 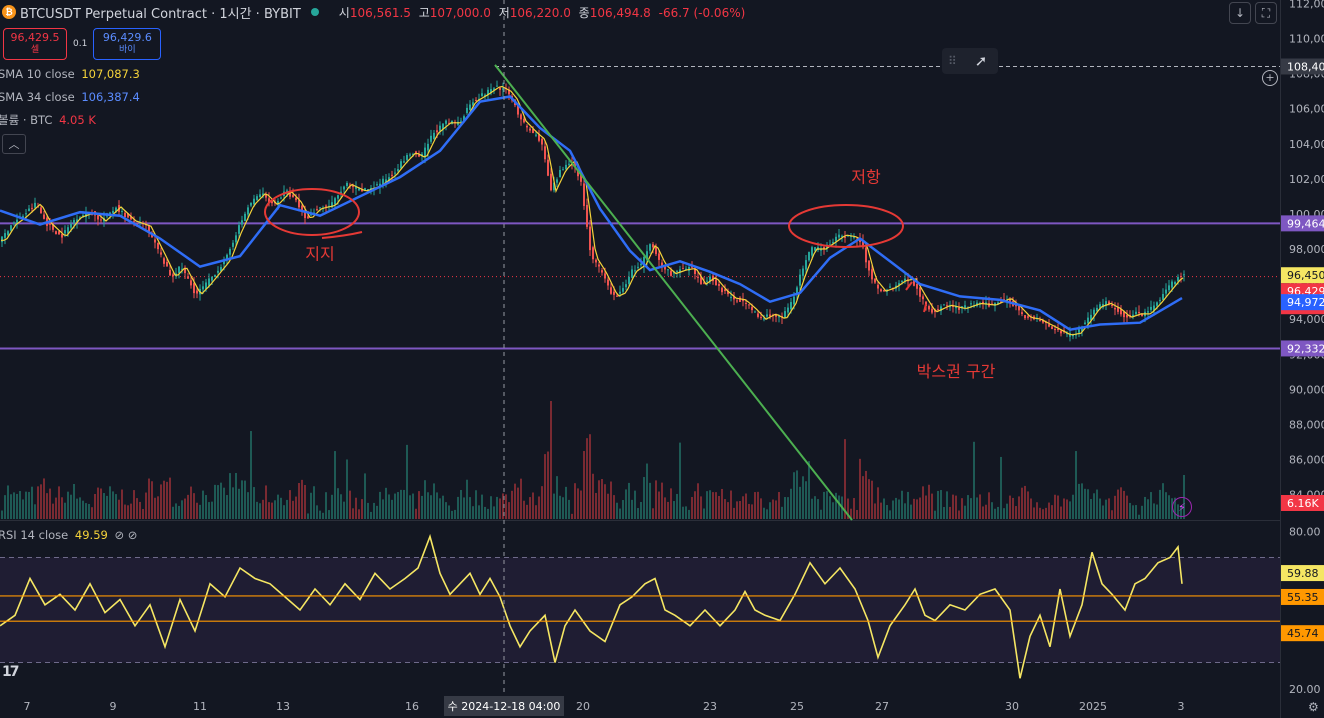 I want to click on rsi-name: RSI 14 close, so click(x=34, y=535).